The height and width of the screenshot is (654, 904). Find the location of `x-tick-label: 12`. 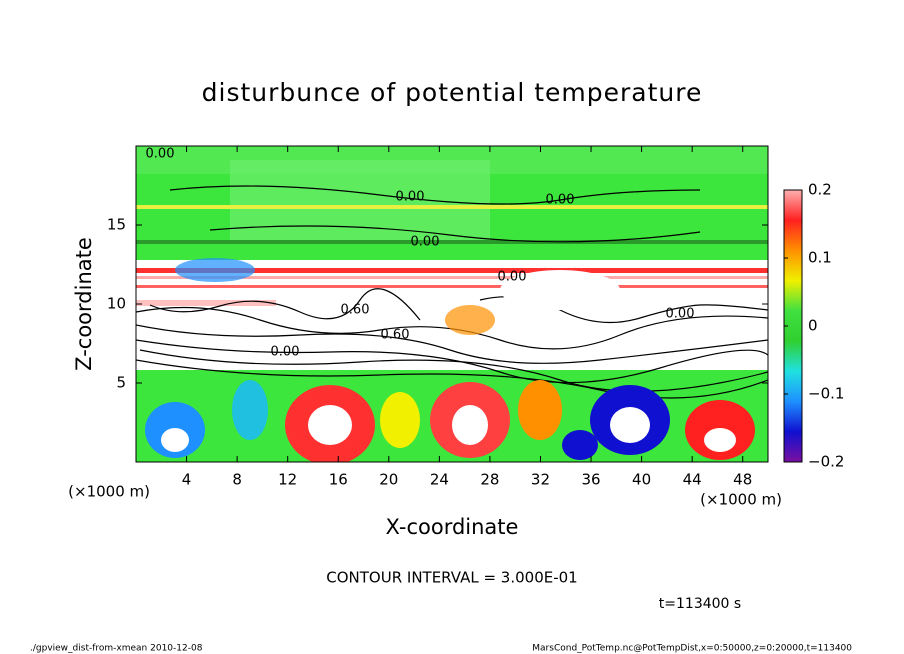

x-tick-label: 12 is located at coordinates (287, 480).